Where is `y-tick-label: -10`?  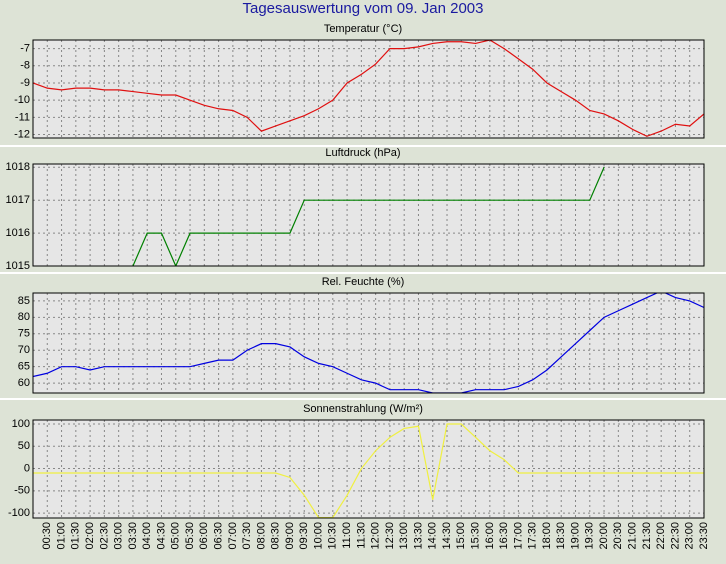 y-tick-label: -10 is located at coordinates (22, 100).